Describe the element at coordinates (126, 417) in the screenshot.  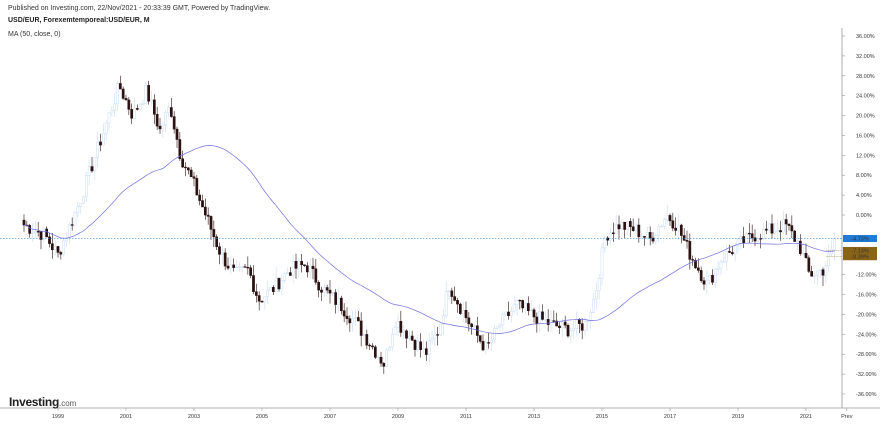
I see `x-tick-label: 2001` at that location.